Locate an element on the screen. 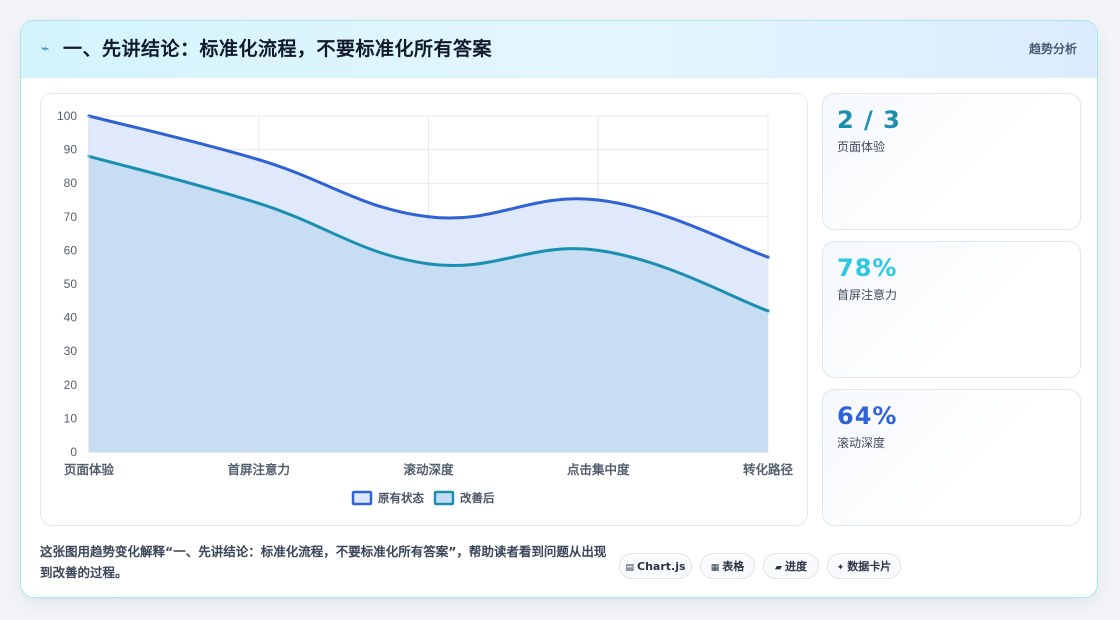 This screenshot has height=620, width=1120. y-tick-label: 10 is located at coordinates (71, 418).